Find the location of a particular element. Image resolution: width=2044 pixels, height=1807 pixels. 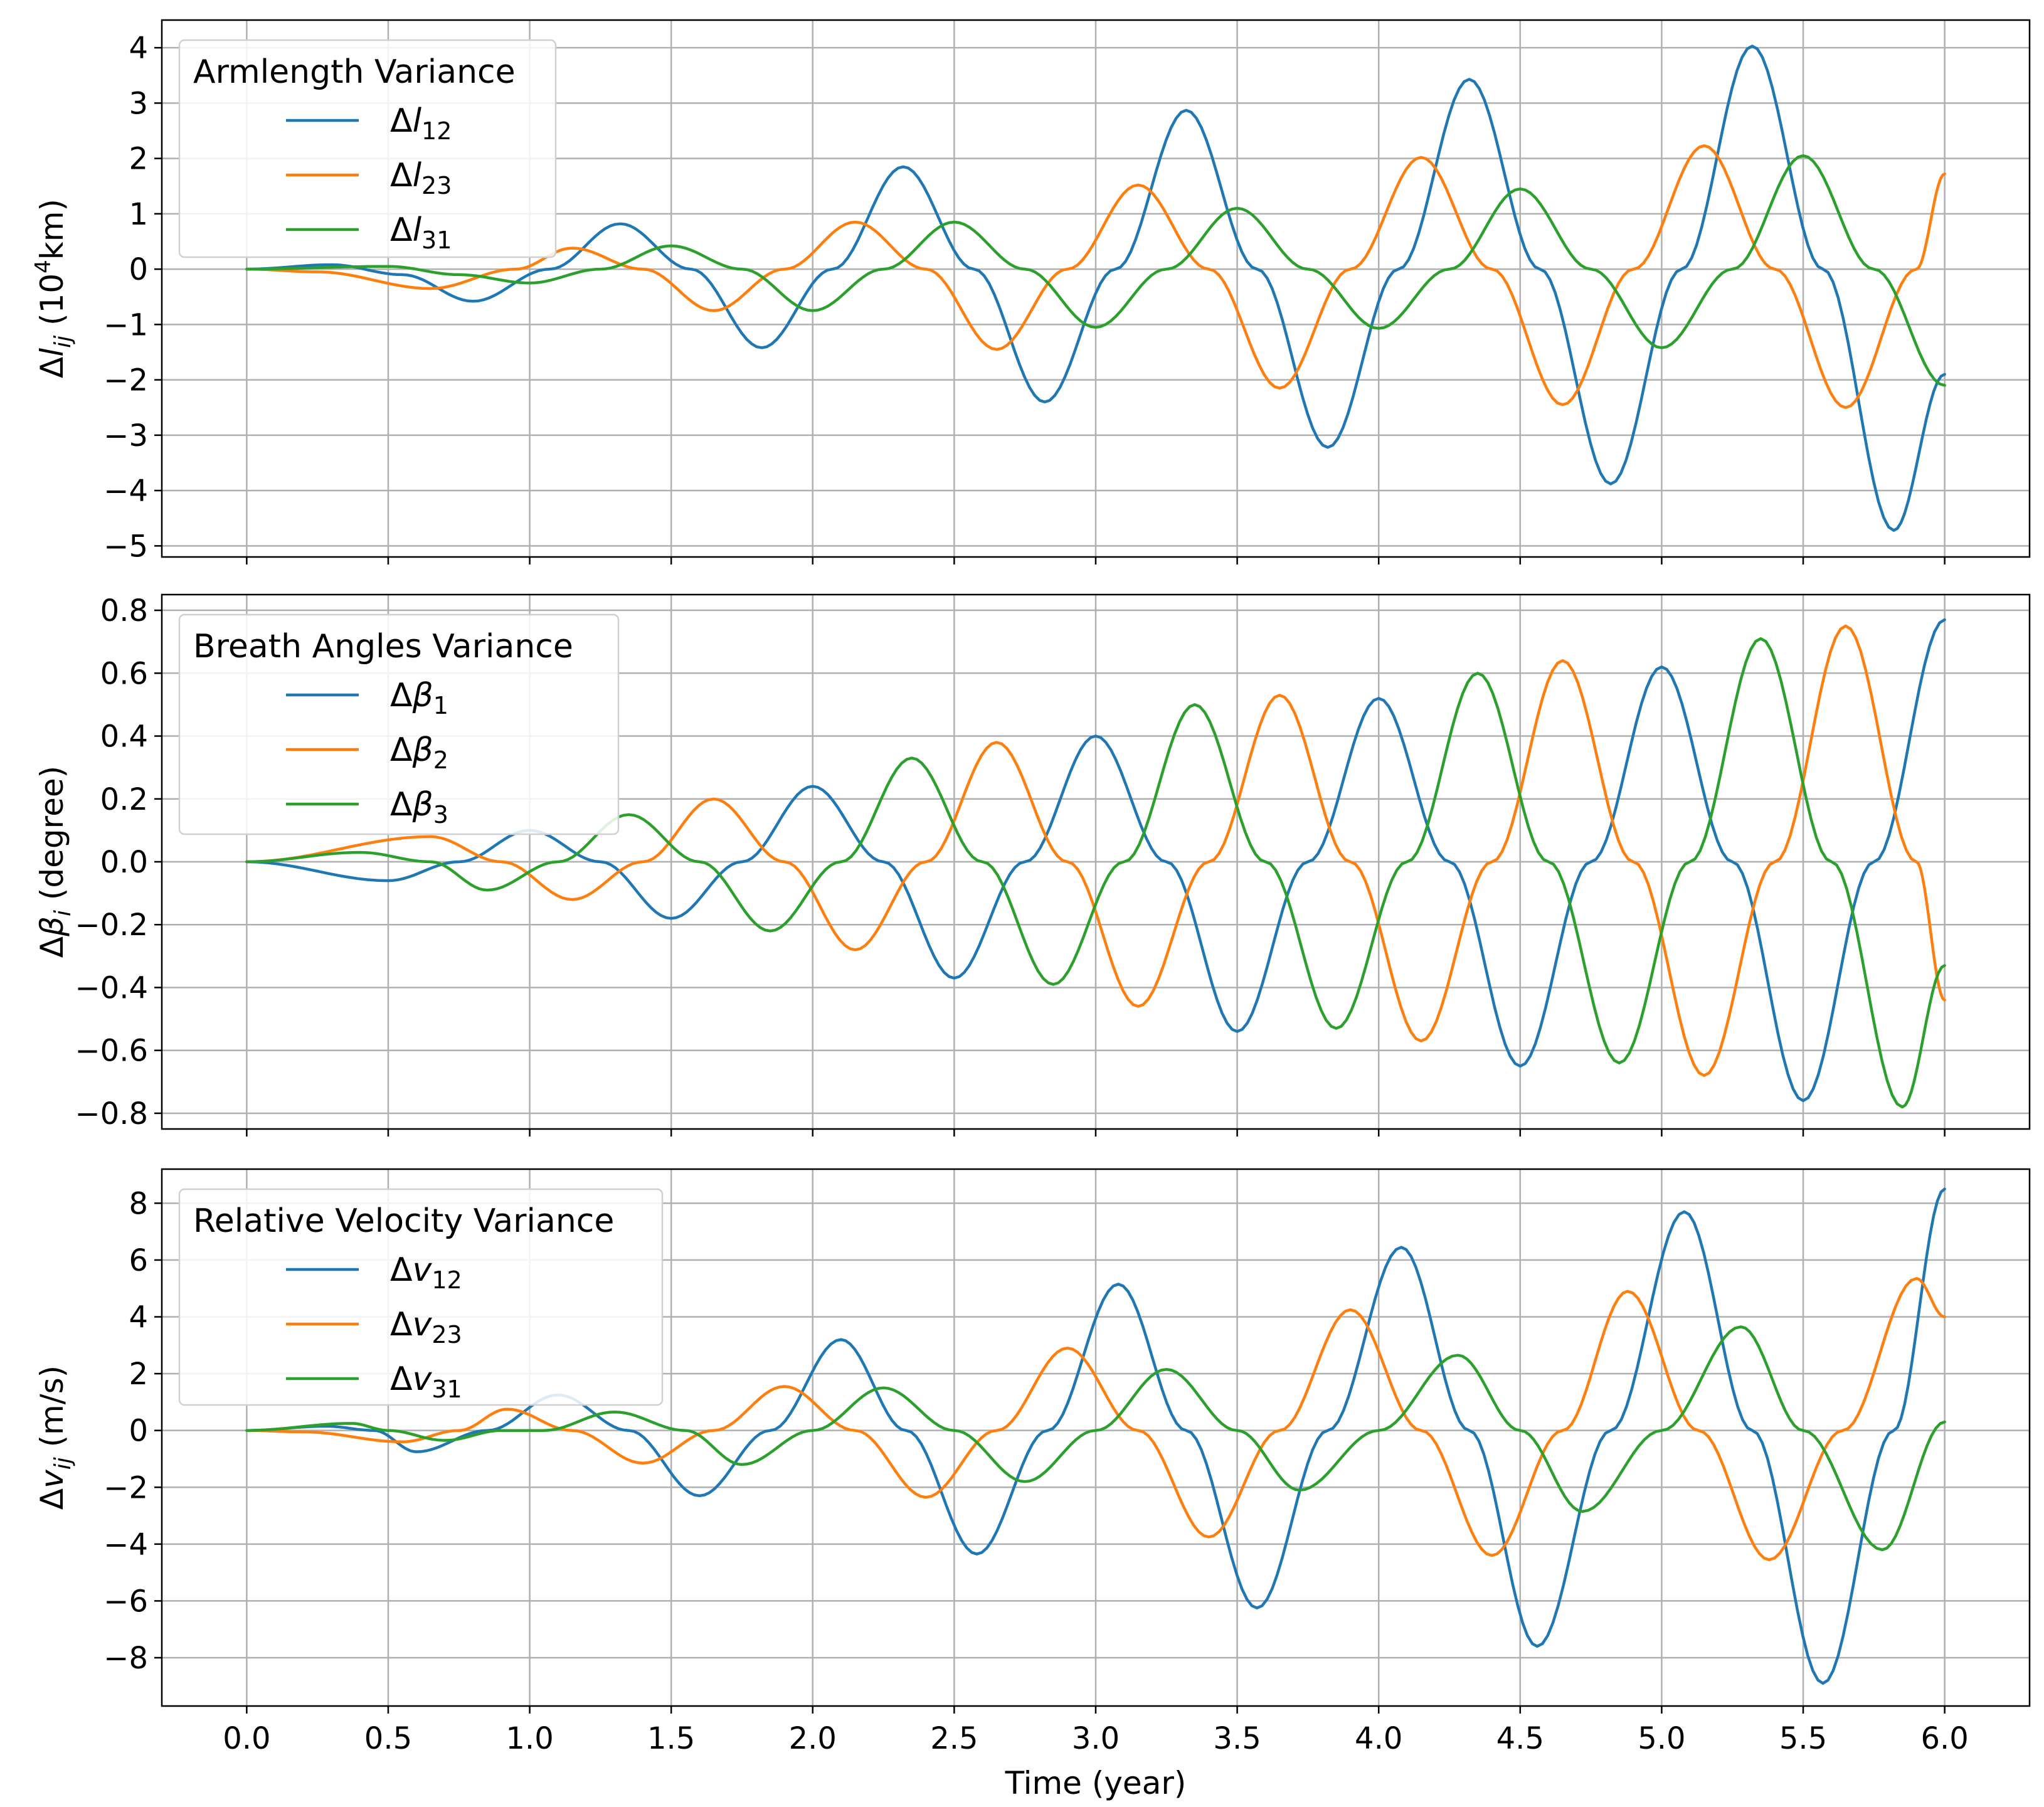

legend-label-Δl31: Δl31 is located at coordinates (421, 232).